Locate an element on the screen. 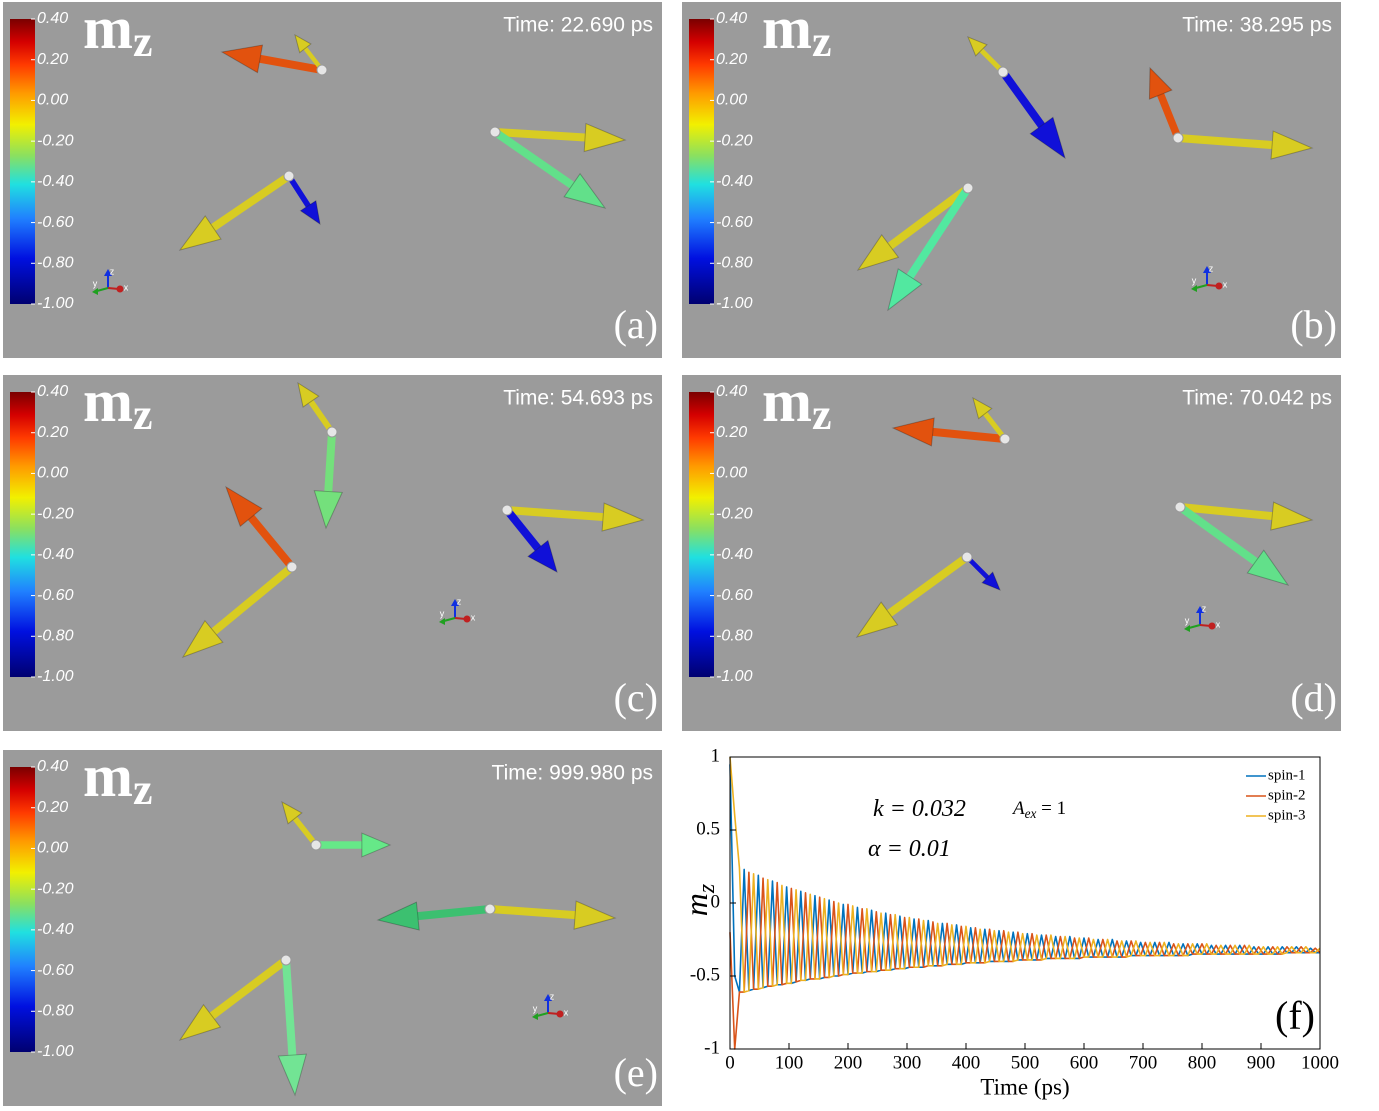 The width and height of the screenshot is (1379, 1111). legend-label: spin-3 is located at coordinates (1287, 815).